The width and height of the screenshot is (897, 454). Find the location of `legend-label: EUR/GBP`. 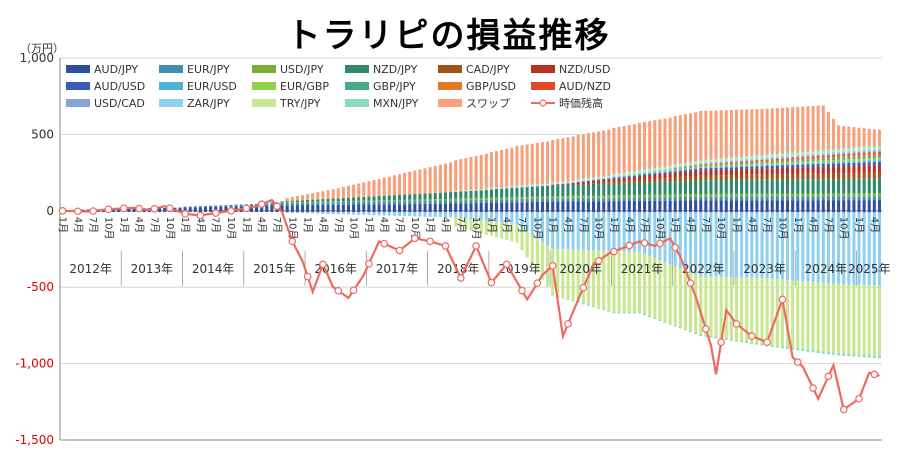

legend-label: EUR/GBP is located at coordinates (304, 86).